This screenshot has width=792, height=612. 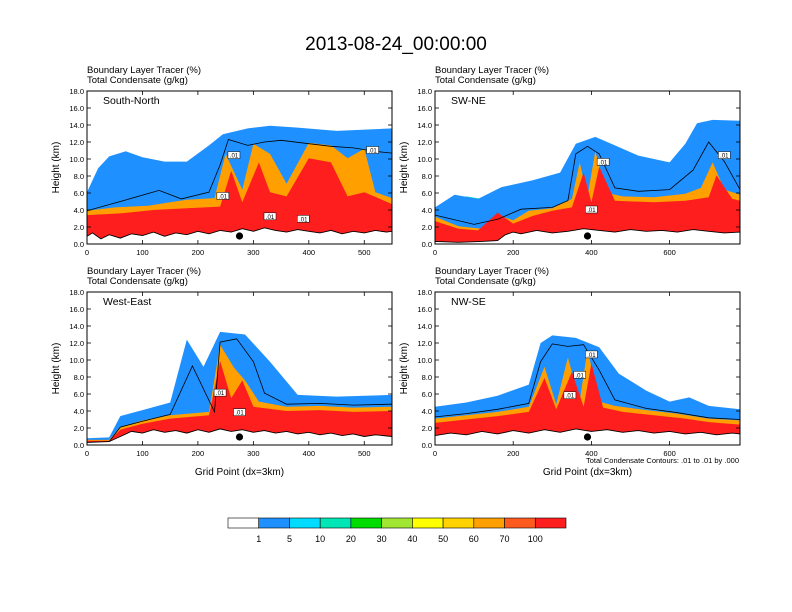 What do you see at coordinates (535, 539) in the screenshot?
I see `colorbar-tick-label: 100` at bounding box center [535, 539].